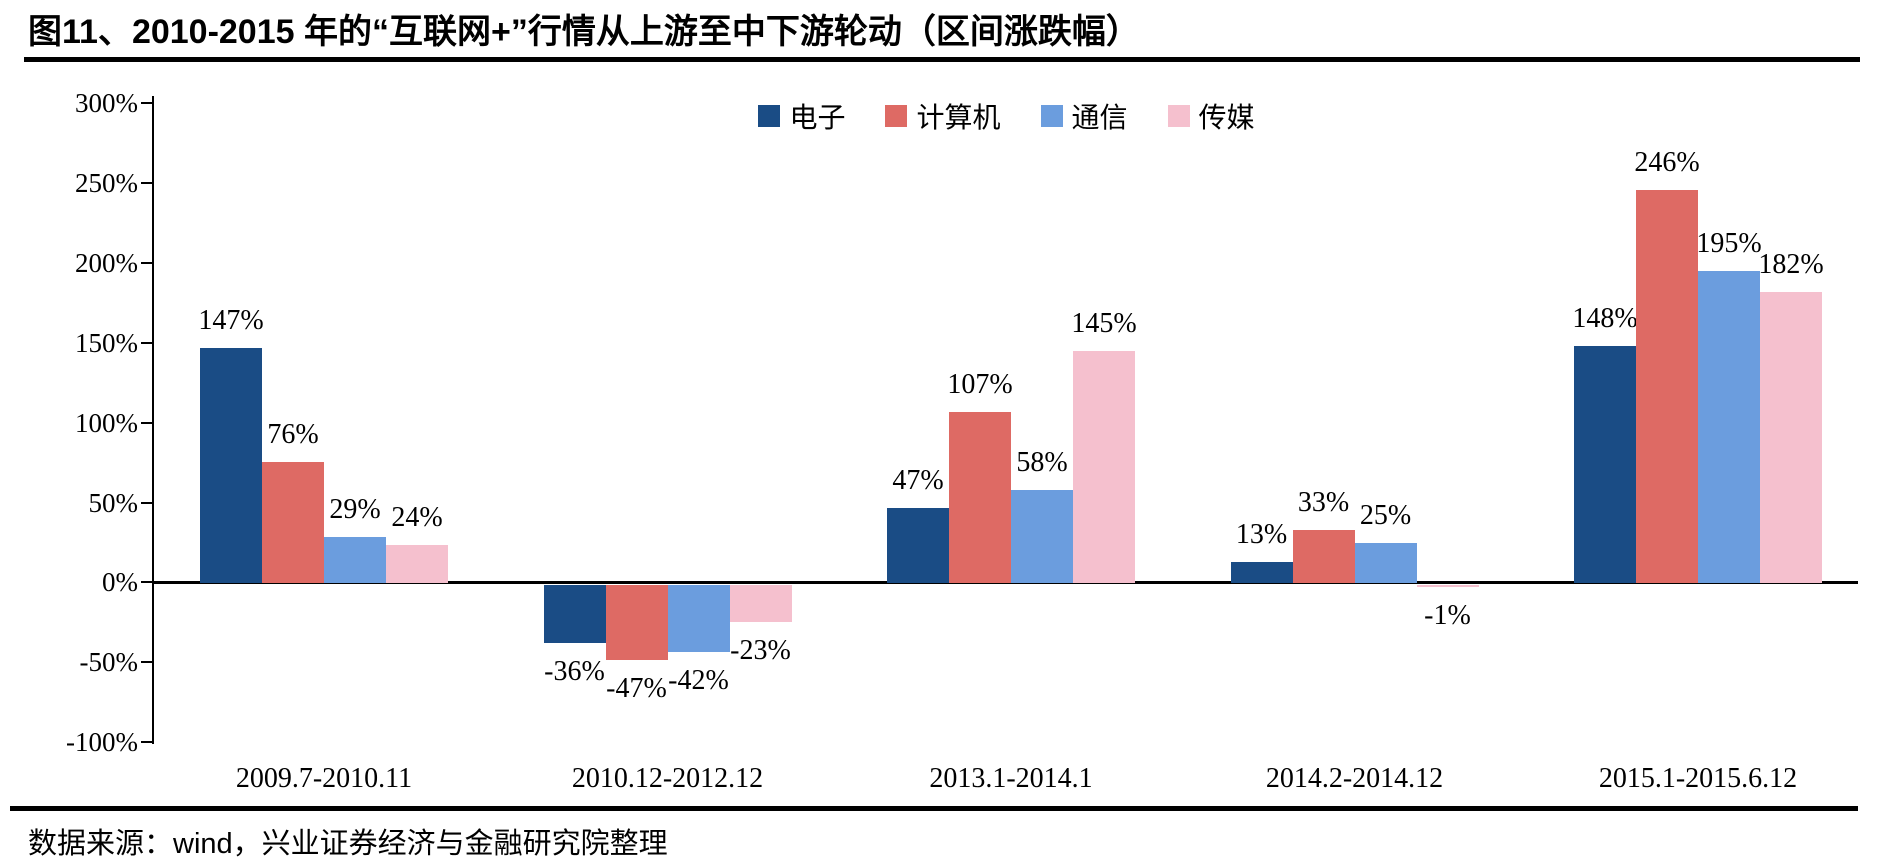 The image size is (1883, 862). Describe the element at coordinates (817, 118) in the screenshot. I see `legend-label: 电子` at that location.